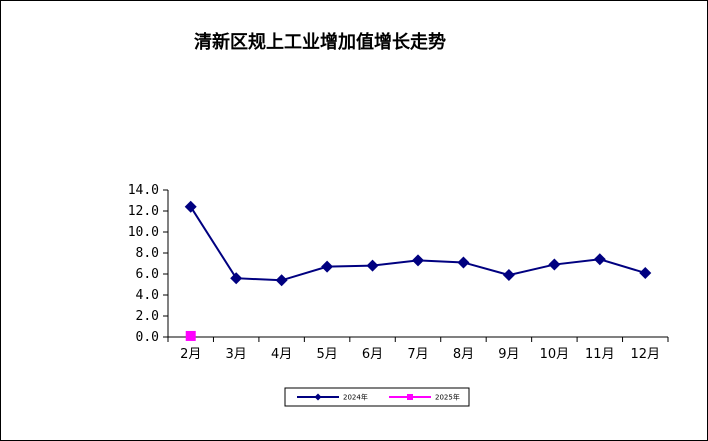 The image size is (708, 441). I want to click on y-tick-label: 2.0, so click(147, 316).